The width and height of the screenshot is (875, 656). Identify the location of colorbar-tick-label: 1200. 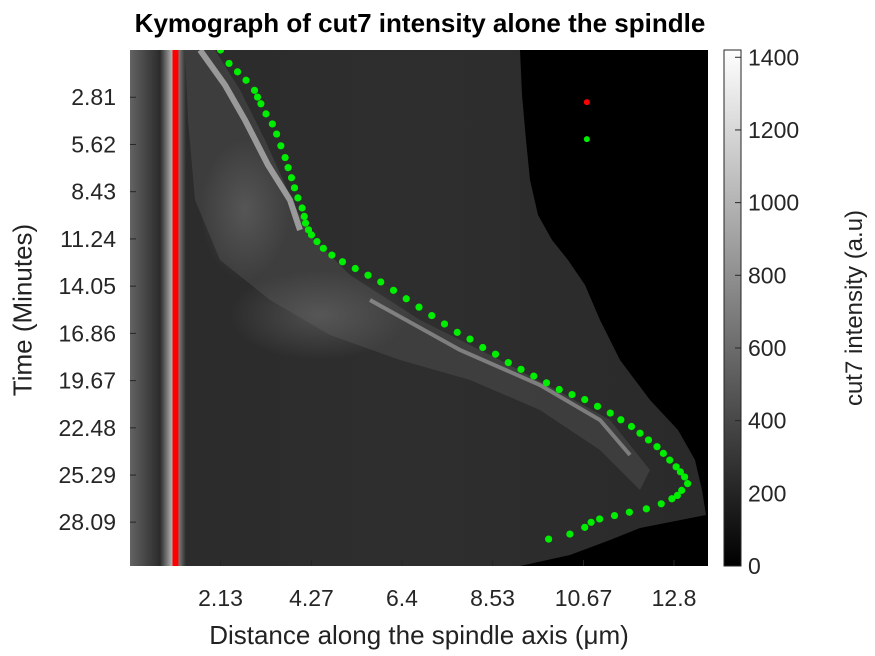
(773, 130).